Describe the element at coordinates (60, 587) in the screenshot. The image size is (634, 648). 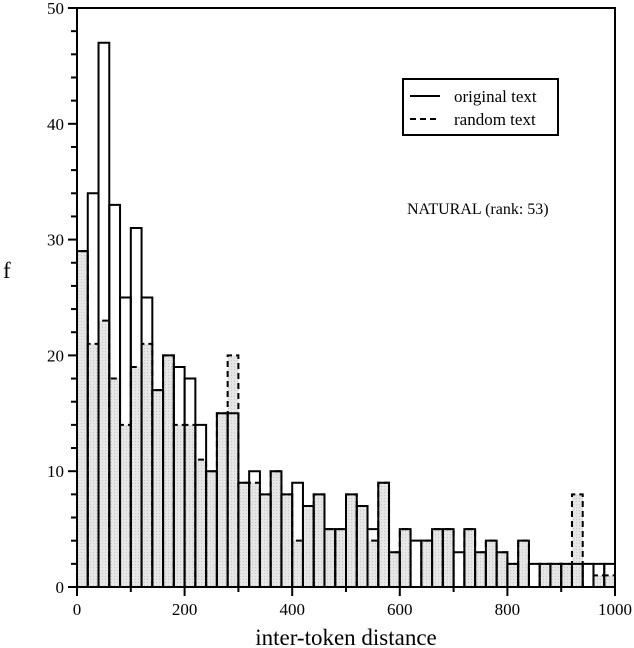
I see `y-tick-label: 0` at that location.